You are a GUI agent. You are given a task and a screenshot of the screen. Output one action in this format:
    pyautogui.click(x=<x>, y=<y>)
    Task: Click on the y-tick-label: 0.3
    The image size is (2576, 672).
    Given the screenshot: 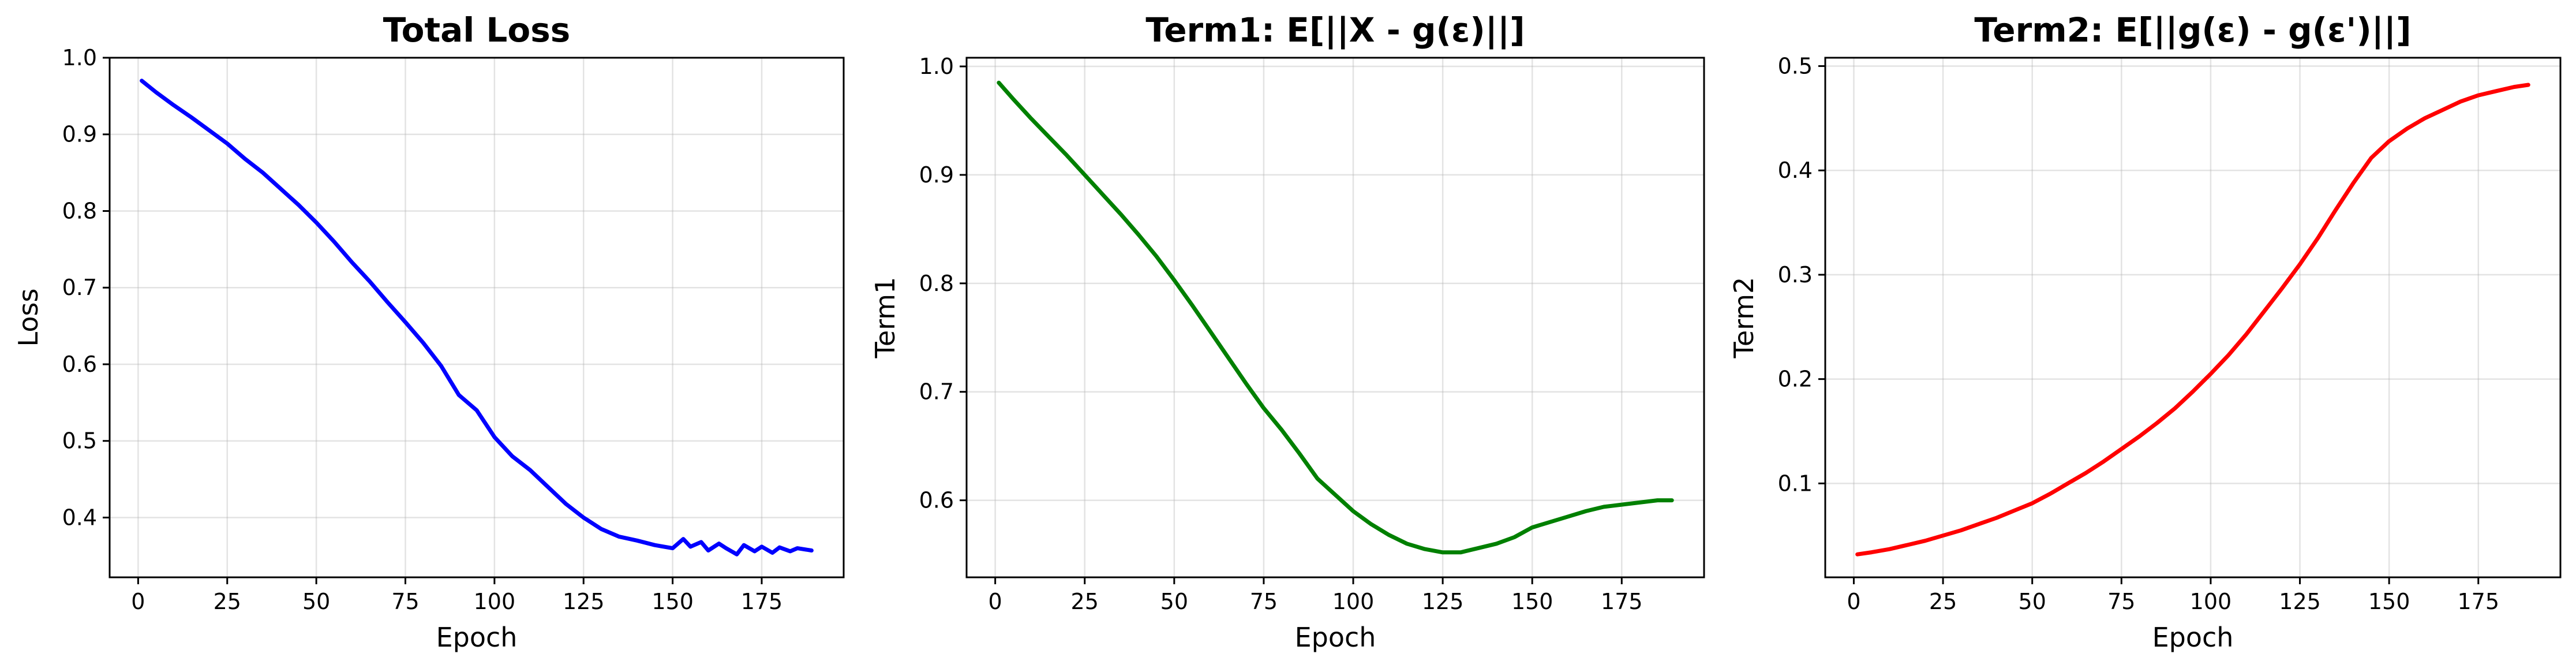 What is the action you would take?
    pyautogui.click(x=1795, y=275)
    